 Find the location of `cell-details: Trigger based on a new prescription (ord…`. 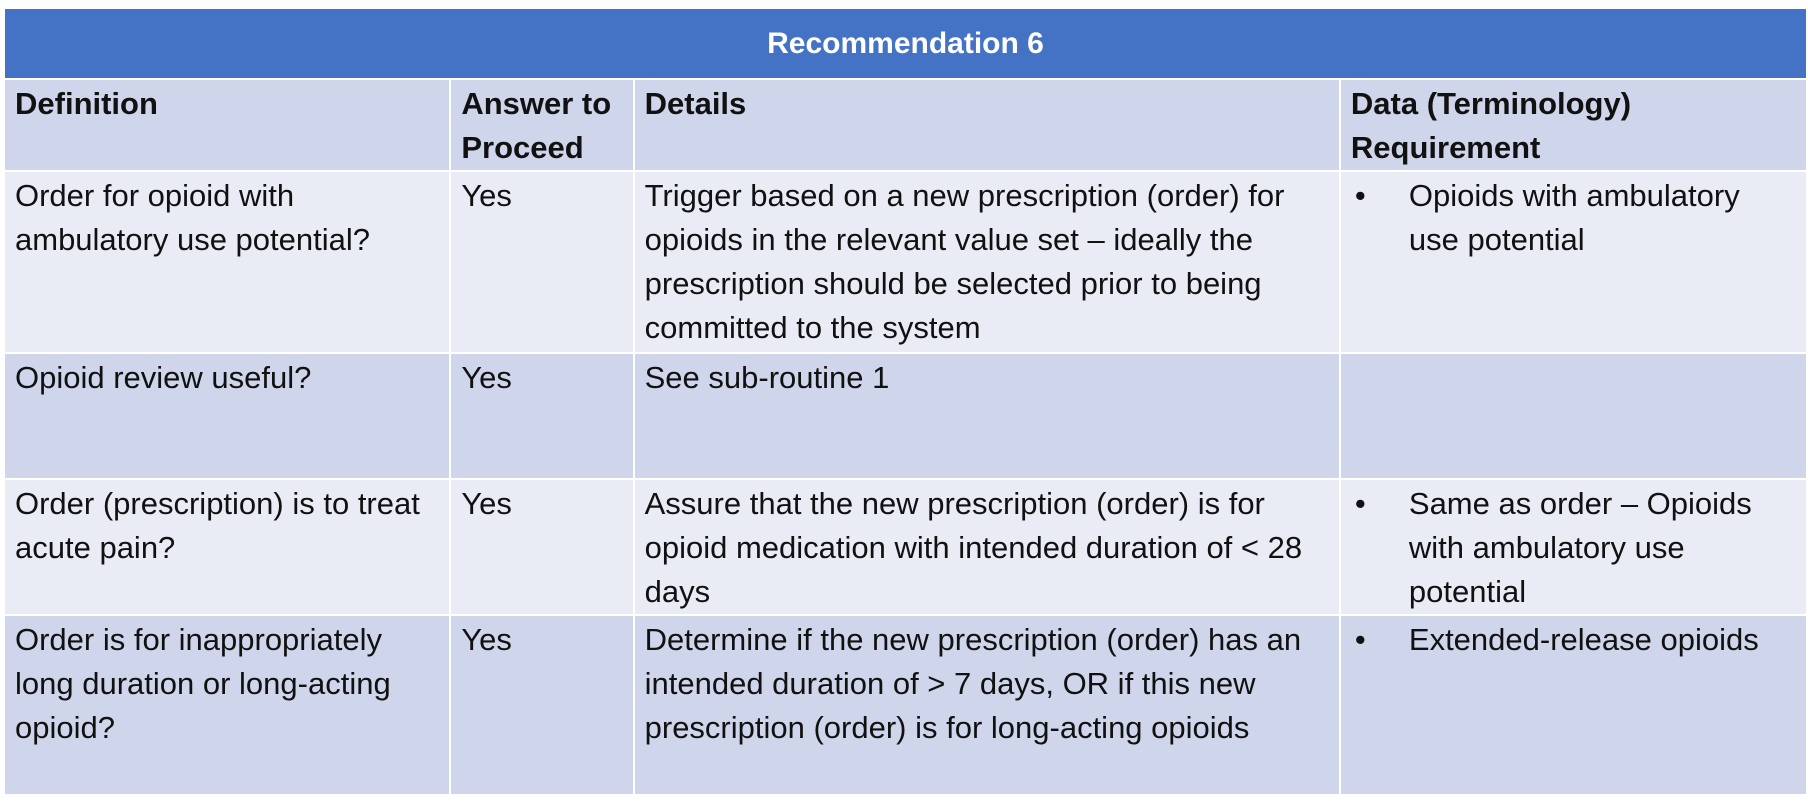

cell-details: Trigger based on a new prescription (ord… is located at coordinates (986, 262).